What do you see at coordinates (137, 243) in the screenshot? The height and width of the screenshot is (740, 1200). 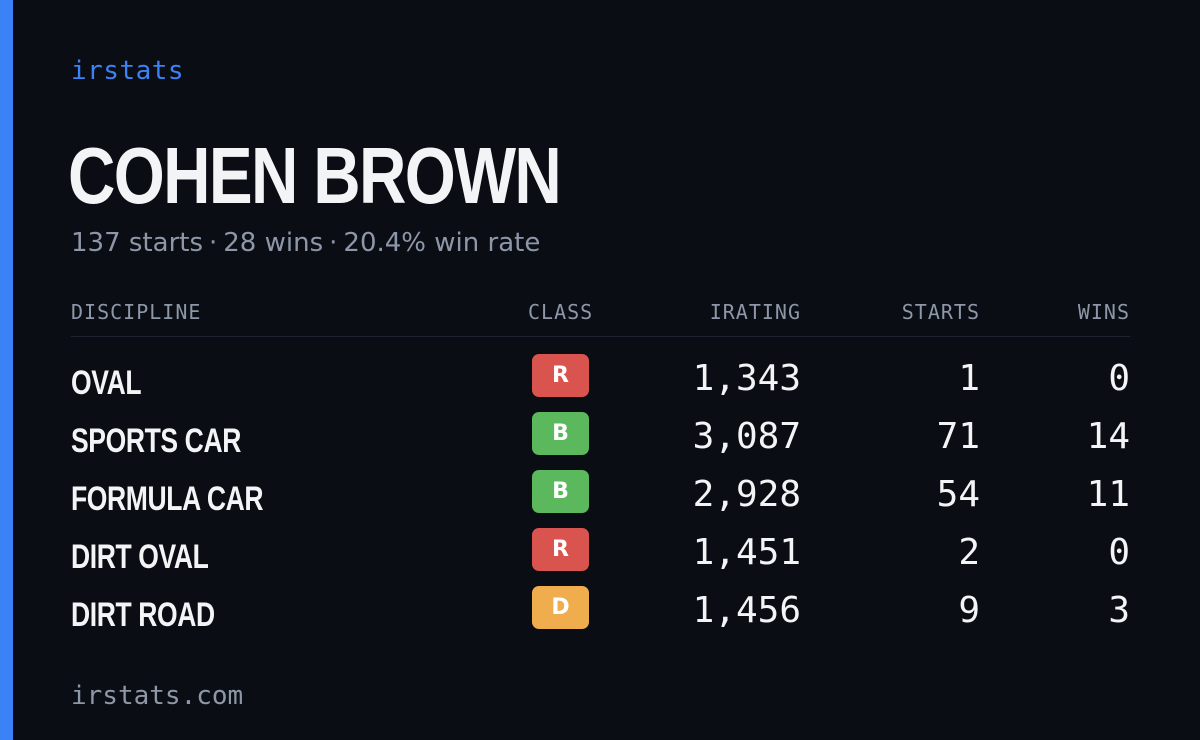 I see `summary-starts: 137 starts` at bounding box center [137, 243].